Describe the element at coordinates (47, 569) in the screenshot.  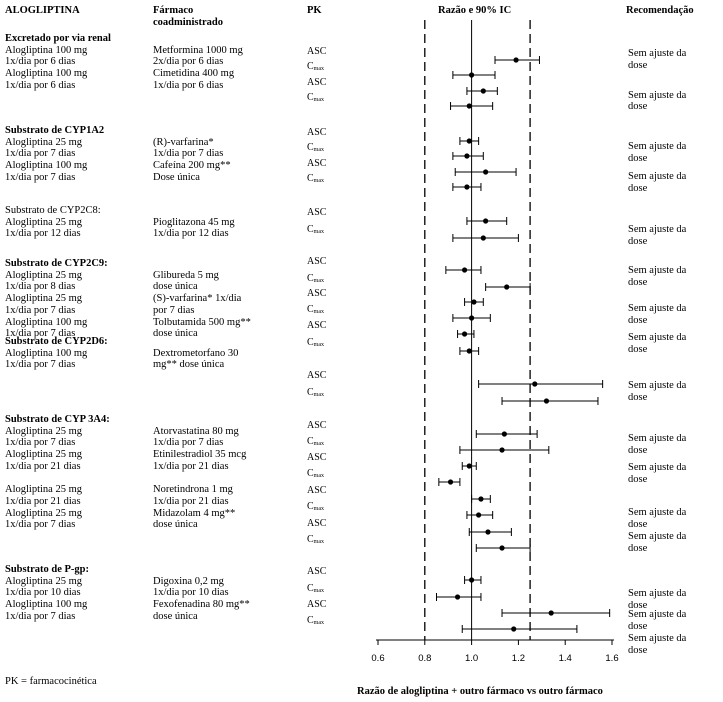
I see `group-title: Substrato de P-gp:` at that location.